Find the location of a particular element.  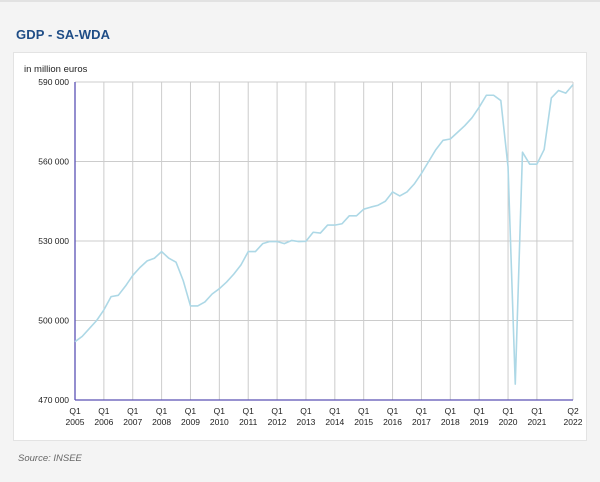

y-tick-labels: 470 000 500 000 530 000 560 000 590 000 is located at coordinates (53, 241).